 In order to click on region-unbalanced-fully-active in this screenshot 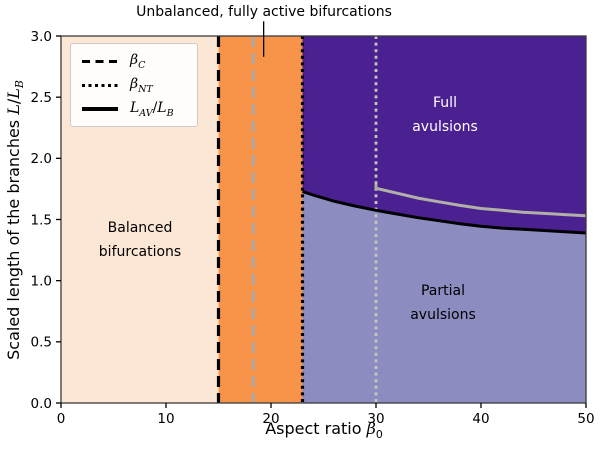, I will do `click(260, 219)`.